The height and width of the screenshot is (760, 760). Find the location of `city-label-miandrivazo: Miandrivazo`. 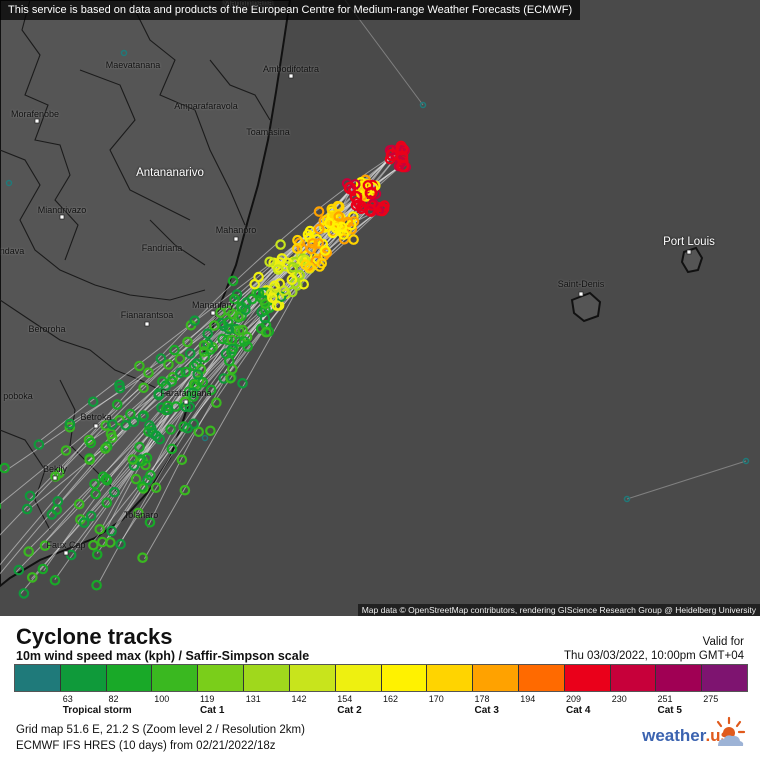

city-label-miandrivazo: Miandrivazo is located at coordinates (62, 210).